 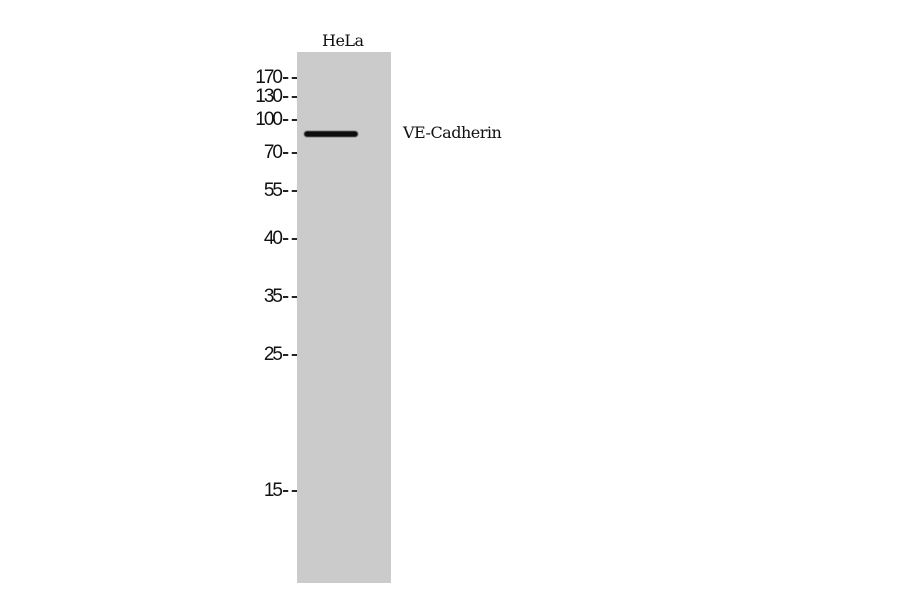 I want to click on marker-130: 130, so click(x=276, y=97).